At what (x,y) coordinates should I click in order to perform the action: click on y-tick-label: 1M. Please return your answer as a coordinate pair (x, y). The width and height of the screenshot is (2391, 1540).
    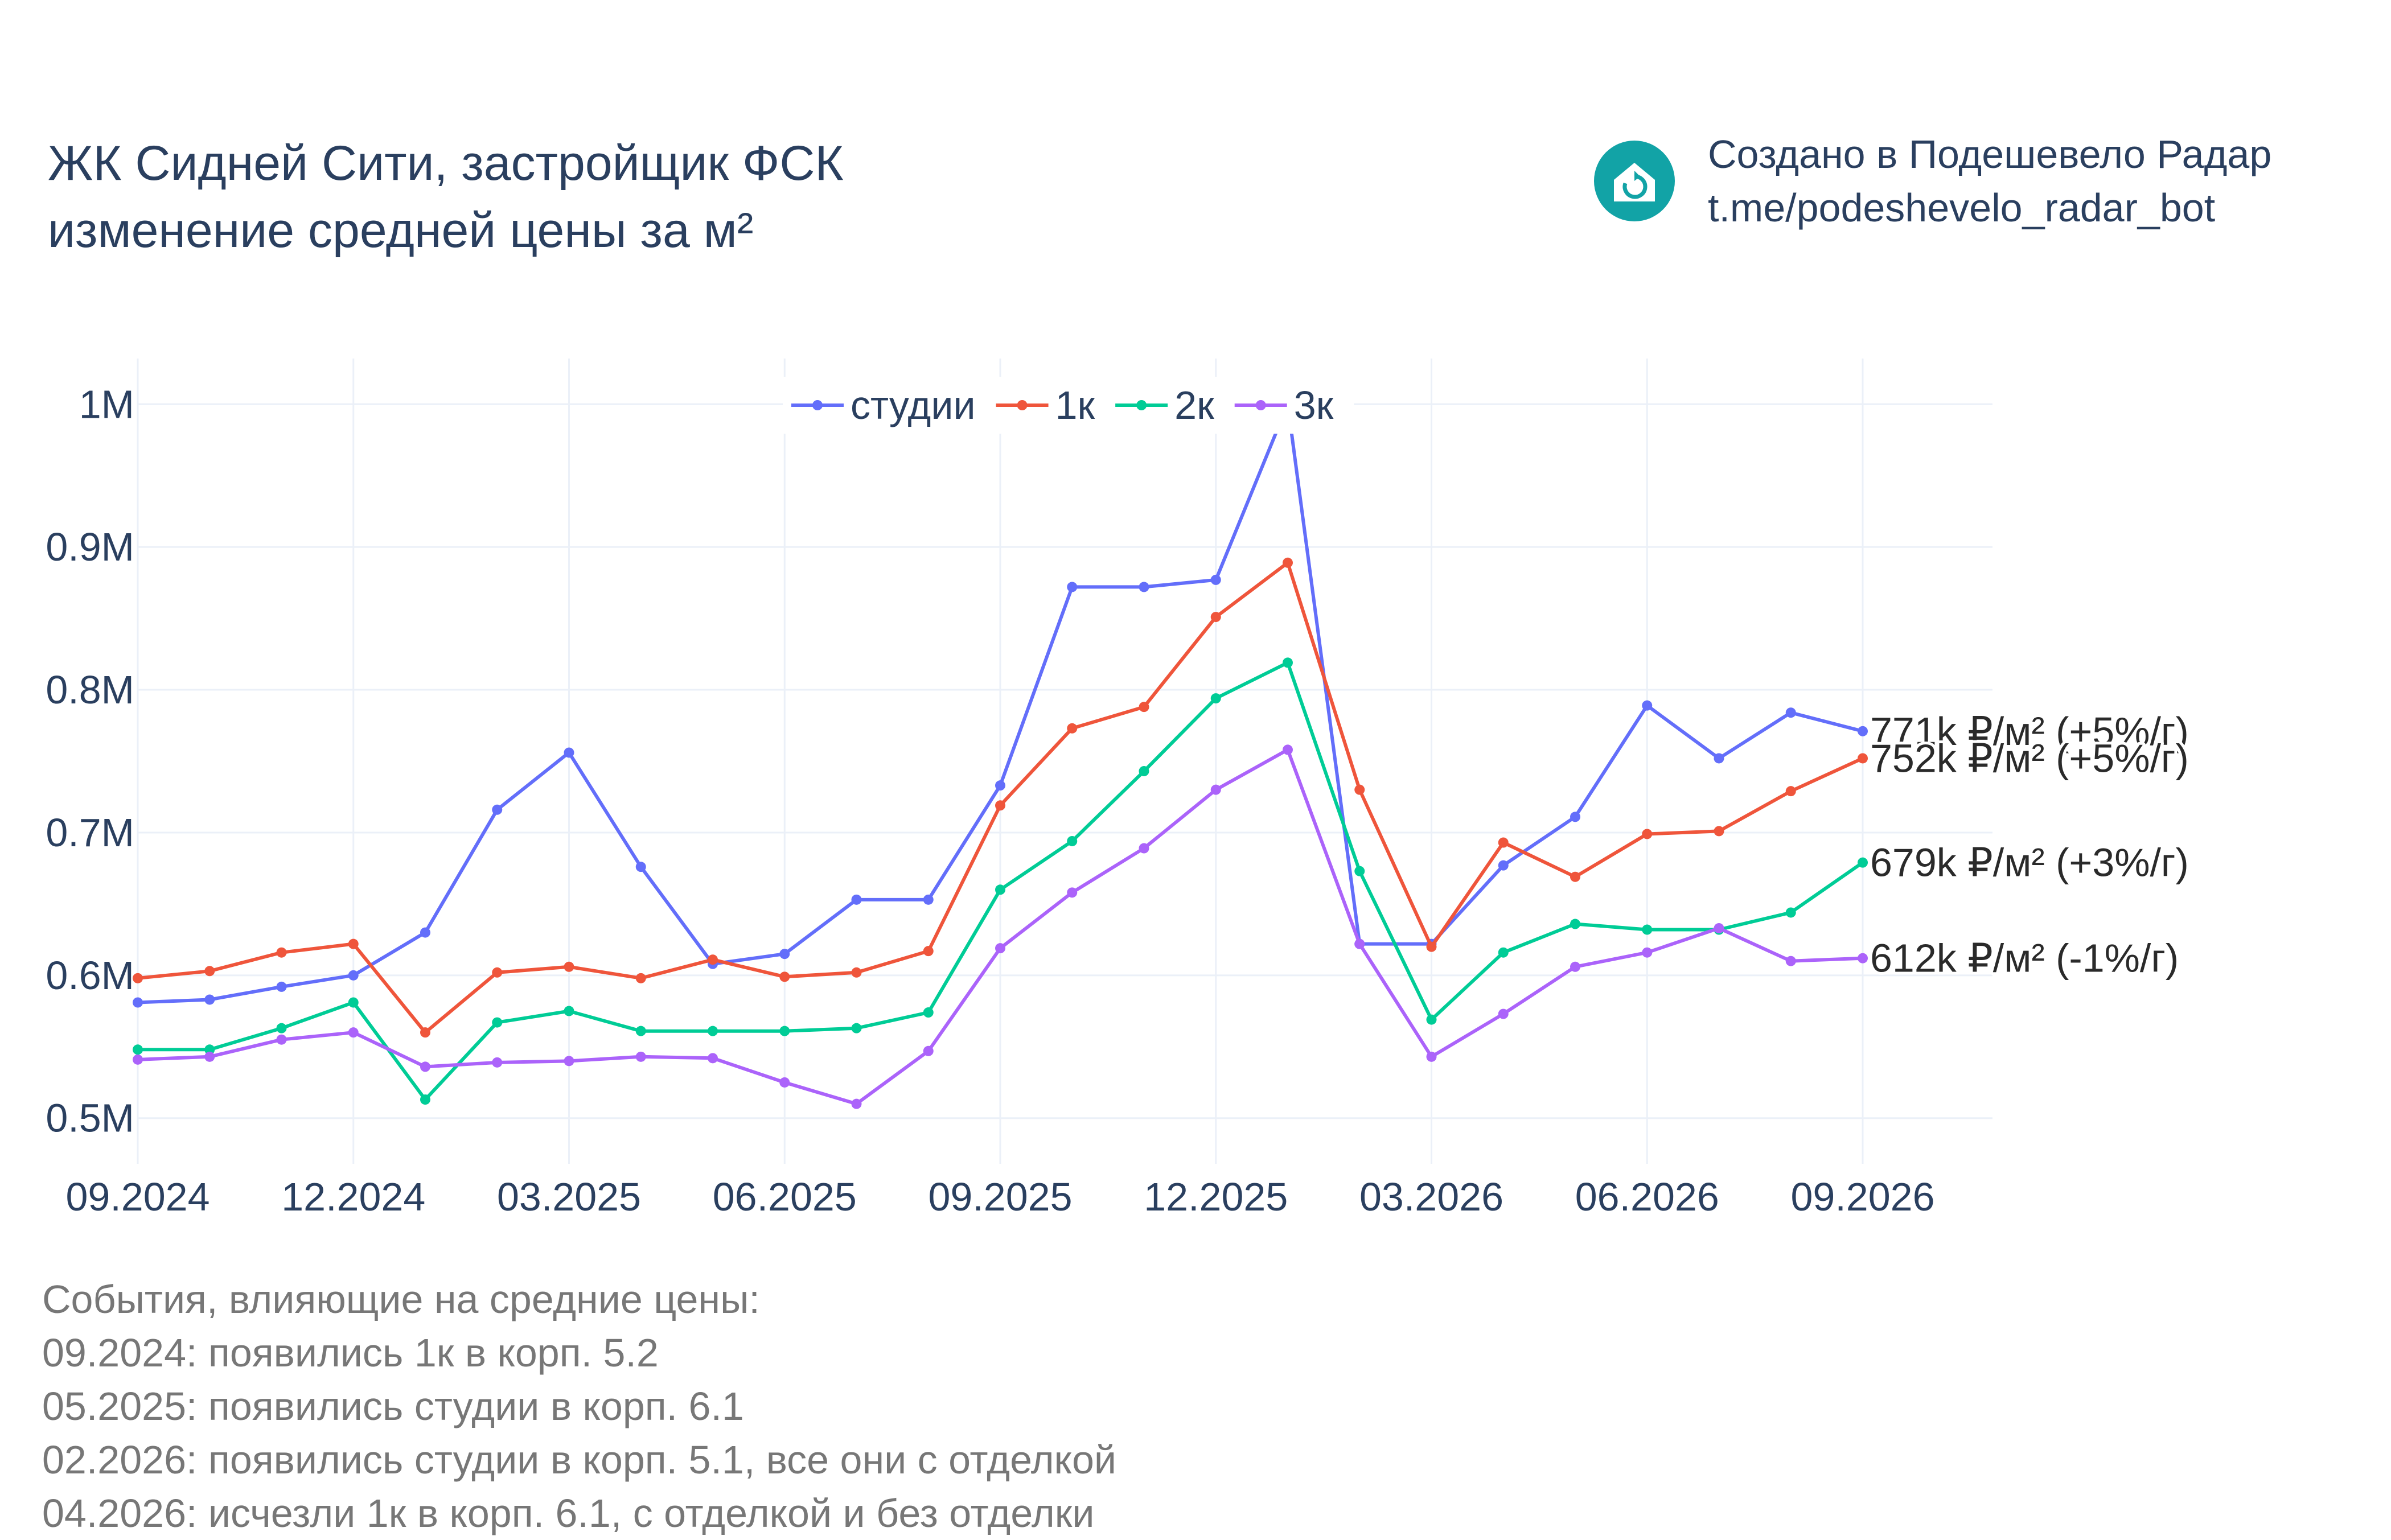
    Looking at the image, I should click on (106, 404).